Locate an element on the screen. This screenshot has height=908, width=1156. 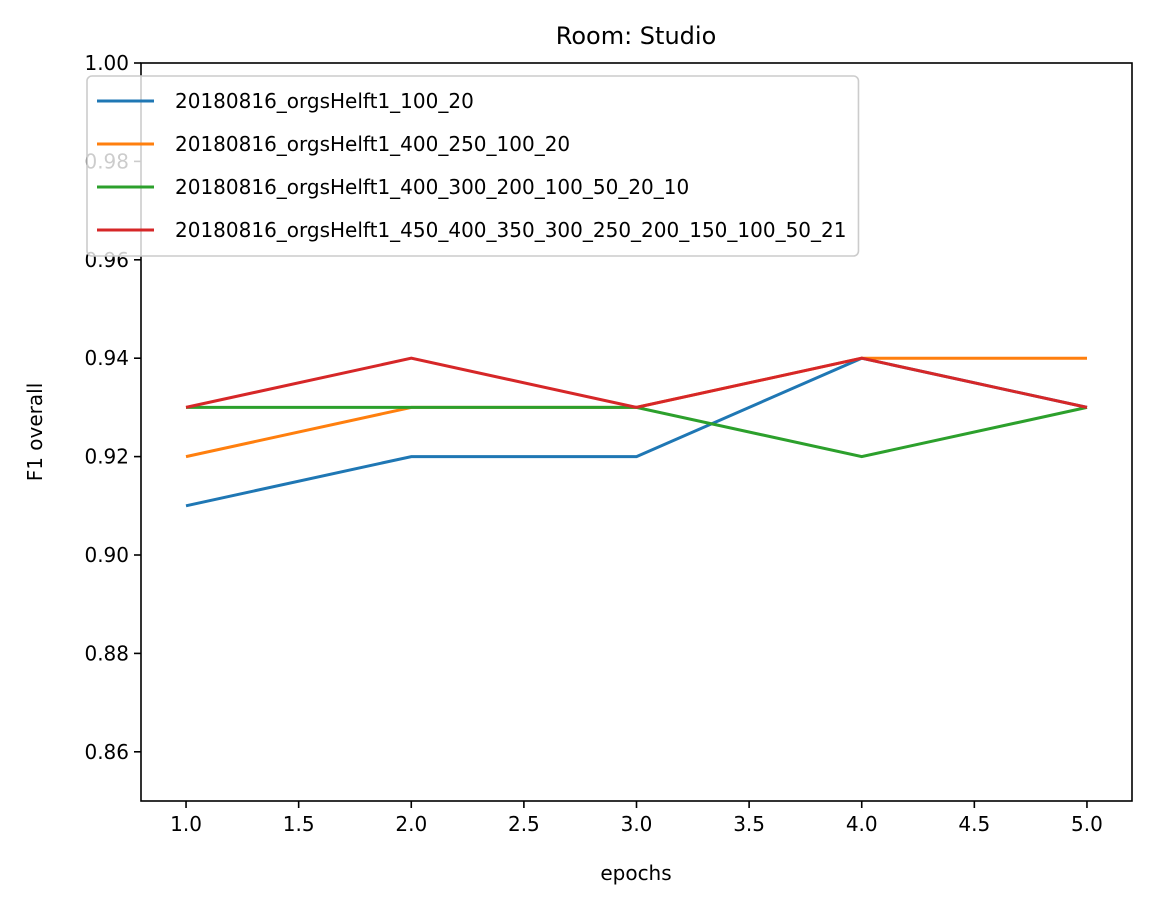
y-tick-label: 1.00 is located at coordinates (106, 63).